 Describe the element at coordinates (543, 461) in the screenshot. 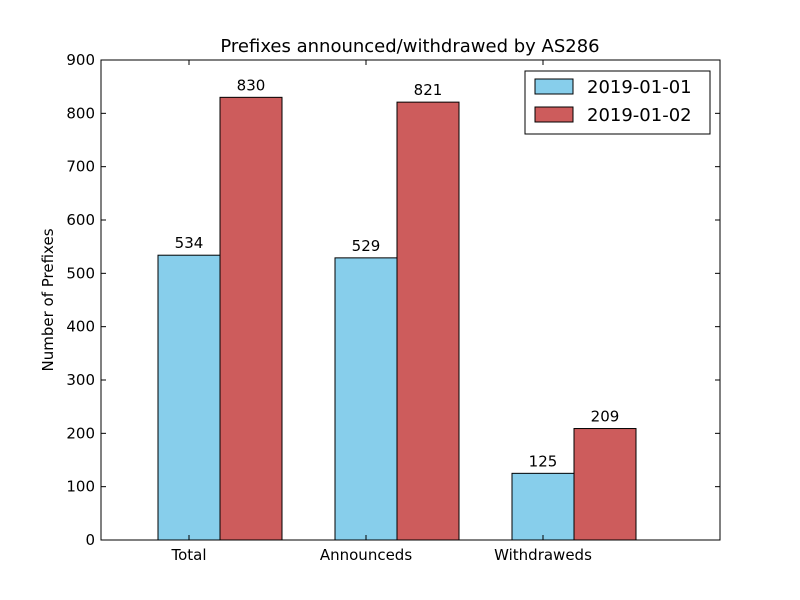

I see `data-label: 125` at that location.